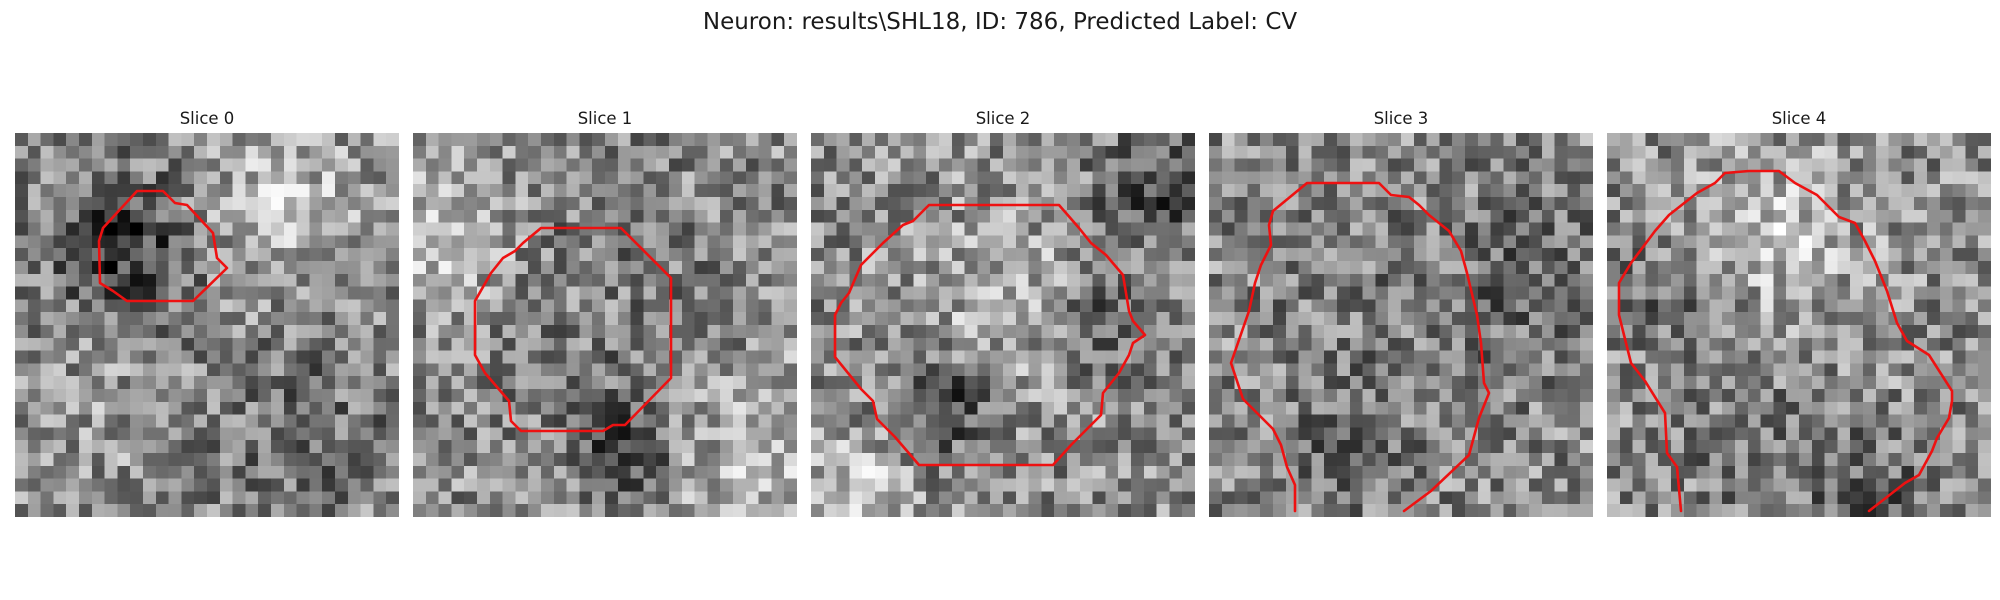 The image size is (2000, 600). I want to click on slice-panel-1: Slice 1, so click(605, 313).